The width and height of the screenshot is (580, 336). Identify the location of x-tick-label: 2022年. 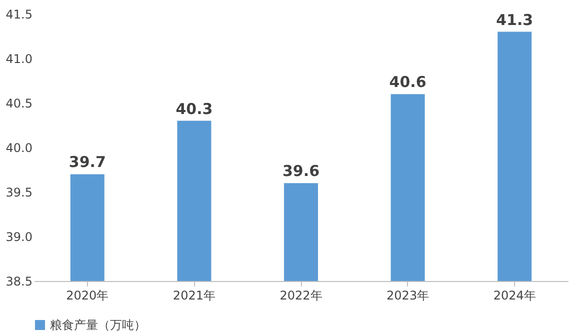
(301, 295).